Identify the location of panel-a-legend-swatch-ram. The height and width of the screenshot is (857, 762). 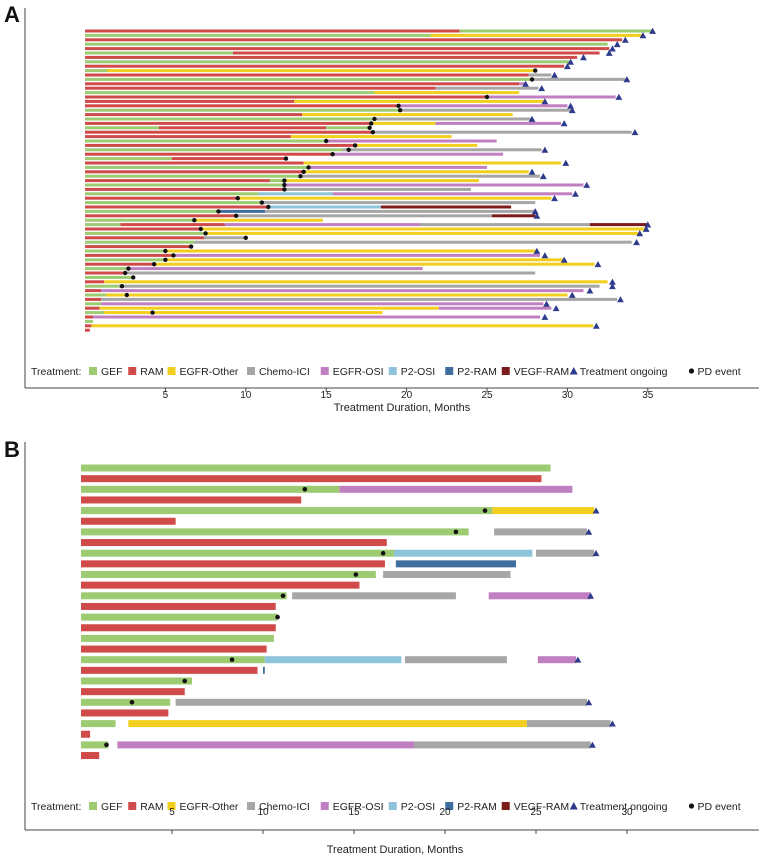
(132, 371).